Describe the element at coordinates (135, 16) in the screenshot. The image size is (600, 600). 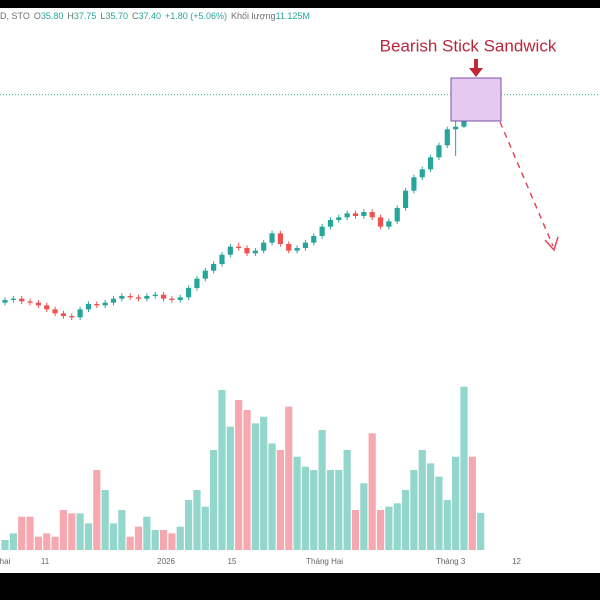
I see `legend-text: C` at that location.